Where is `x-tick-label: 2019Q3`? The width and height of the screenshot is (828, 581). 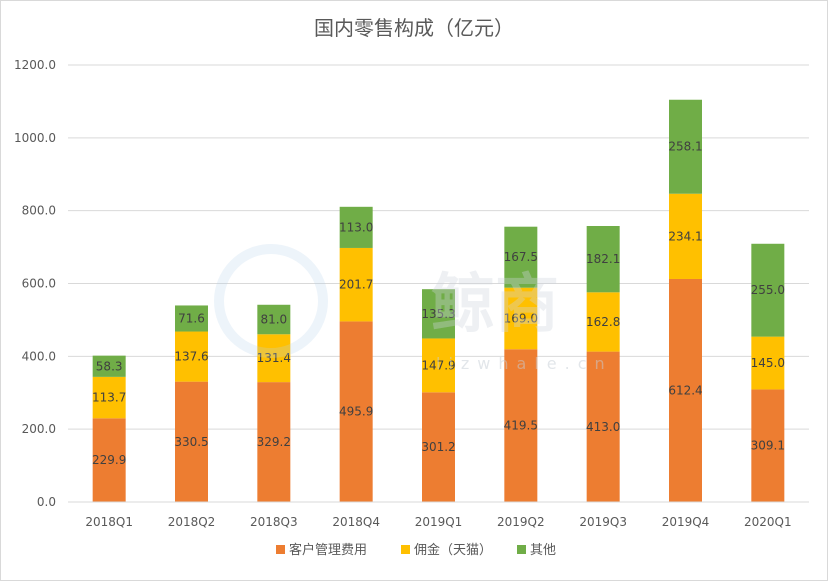
x-tick-label: 2019Q3 is located at coordinates (603, 522).